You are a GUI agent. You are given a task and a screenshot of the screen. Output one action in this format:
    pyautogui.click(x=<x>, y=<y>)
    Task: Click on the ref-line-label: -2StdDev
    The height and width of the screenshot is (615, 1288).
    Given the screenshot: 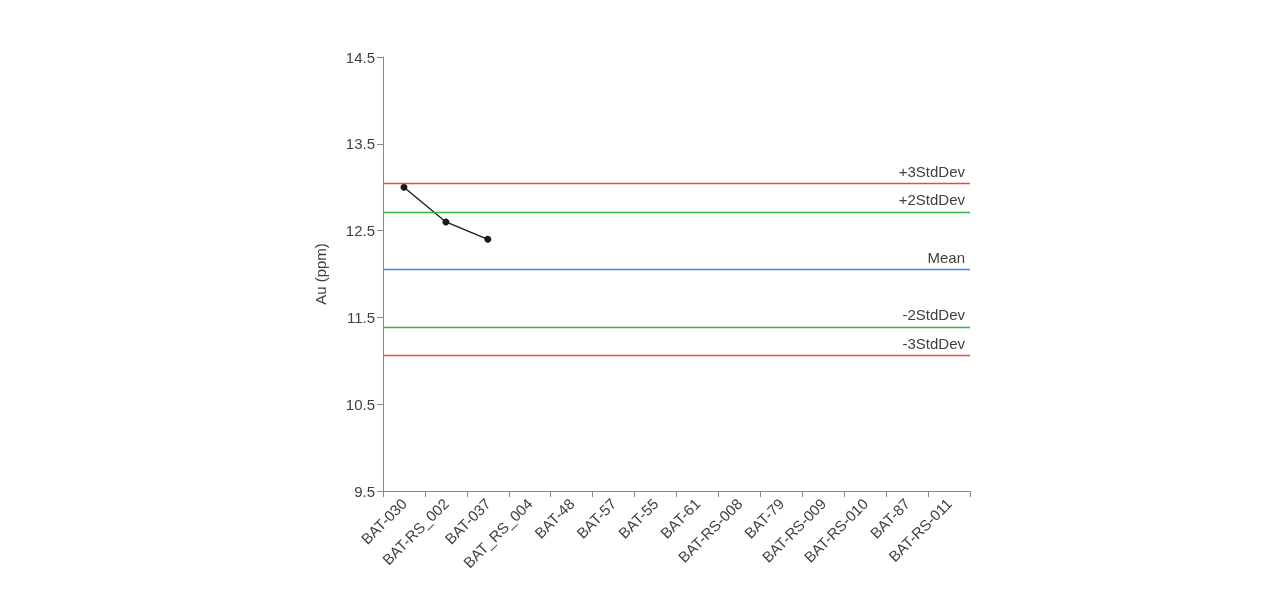 What is the action you would take?
    pyautogui.click(x=934, y=314)
    